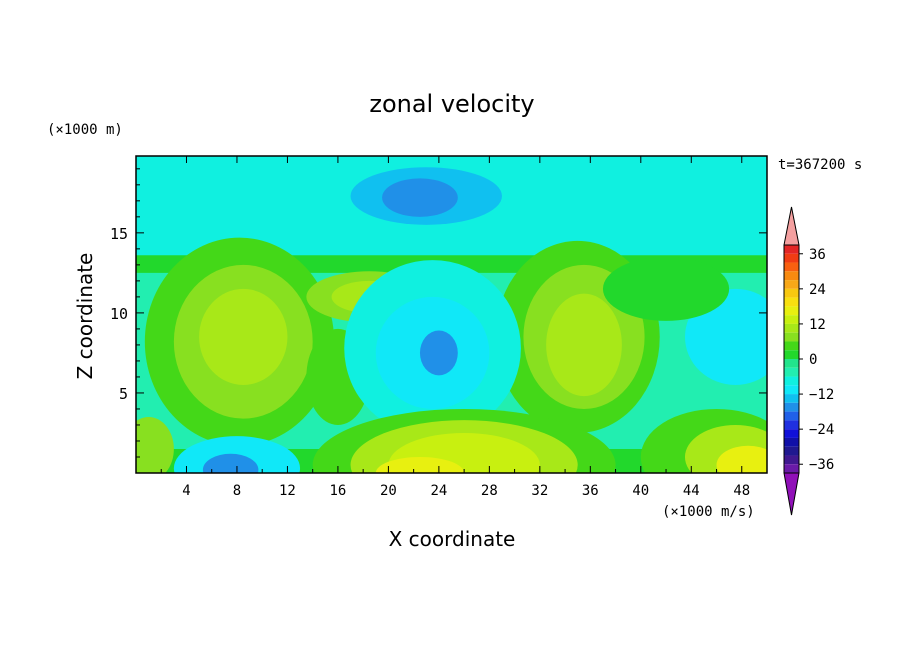 The height and width of the screenshot is (654, 904). What do you see at coordinates (337, 491) in the screenshot?
I see `x-tick-label: 16` at bounding box center [337, 491].